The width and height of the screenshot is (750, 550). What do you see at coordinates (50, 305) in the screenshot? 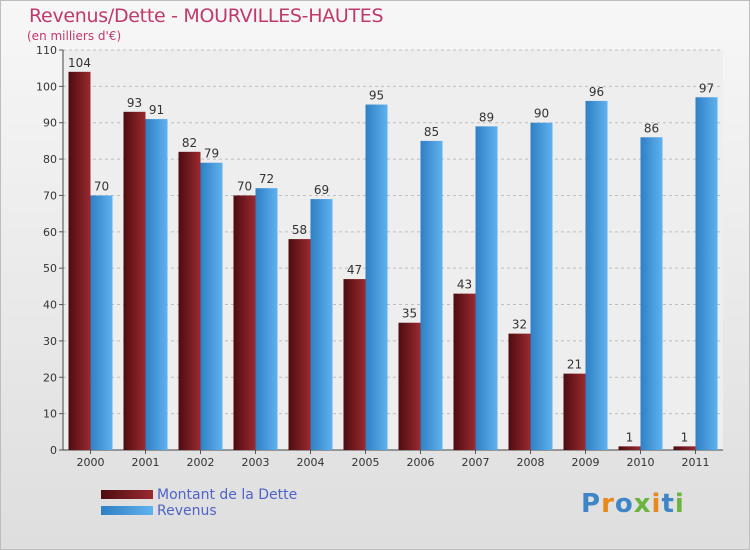
I see `y-tick-label: 40` at bounding box center [50, 305].